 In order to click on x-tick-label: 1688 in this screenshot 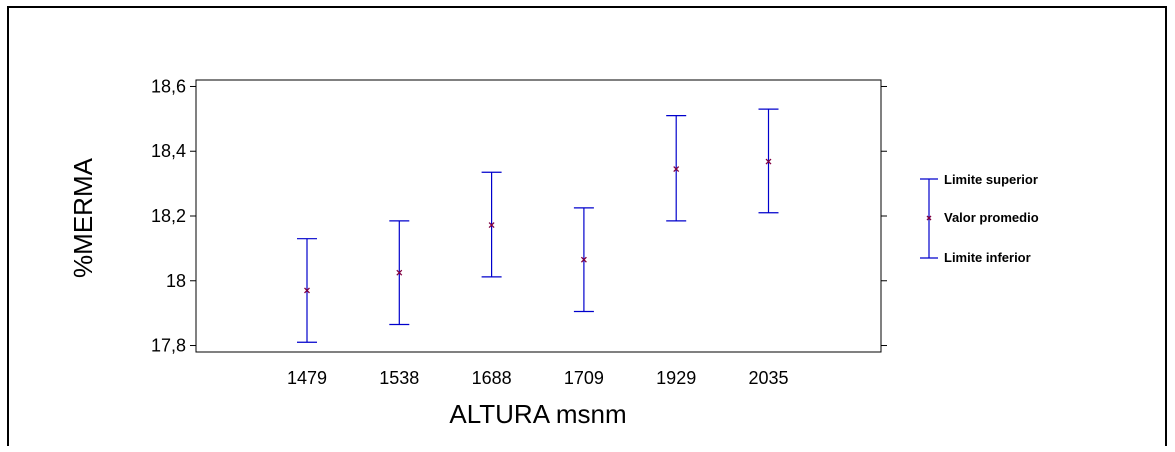, I will do `click(492, 378)`.